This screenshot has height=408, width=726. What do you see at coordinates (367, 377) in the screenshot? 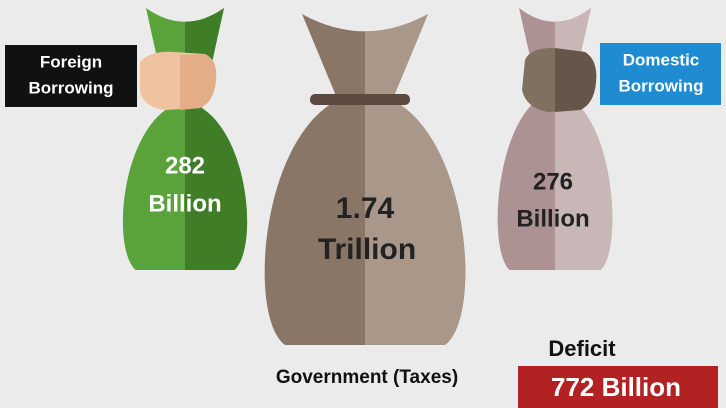
I see `bag-caption: Government (Taxes)` at bounding box center [367, 377].